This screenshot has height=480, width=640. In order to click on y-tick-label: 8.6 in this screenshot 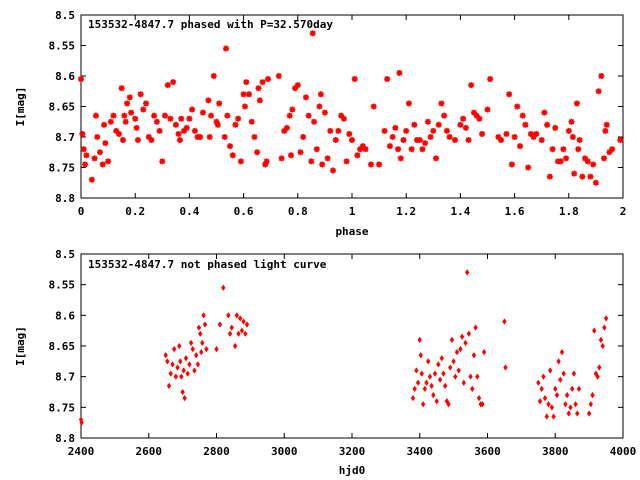, I will do `click(65, 315)`.